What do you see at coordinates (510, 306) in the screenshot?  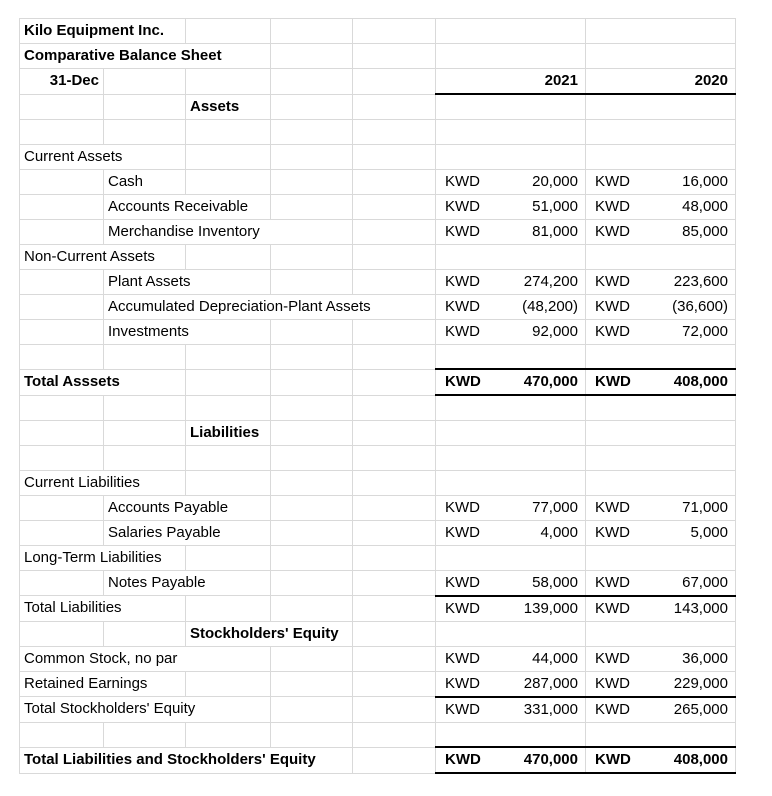 I see `cell-value-2021: KWD (48,200)` at bounding box center [510, 306].